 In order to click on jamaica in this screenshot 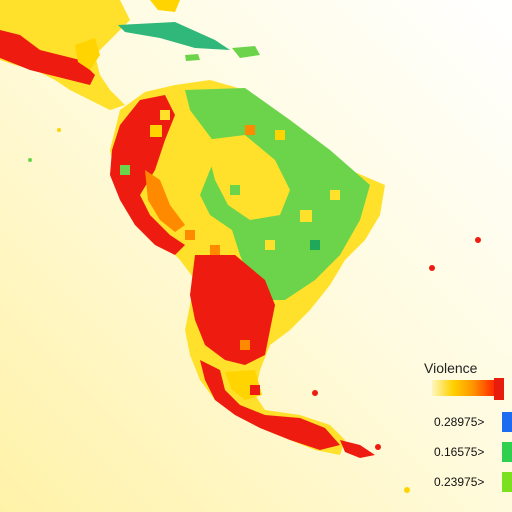, I will do `click(192, 57)`.